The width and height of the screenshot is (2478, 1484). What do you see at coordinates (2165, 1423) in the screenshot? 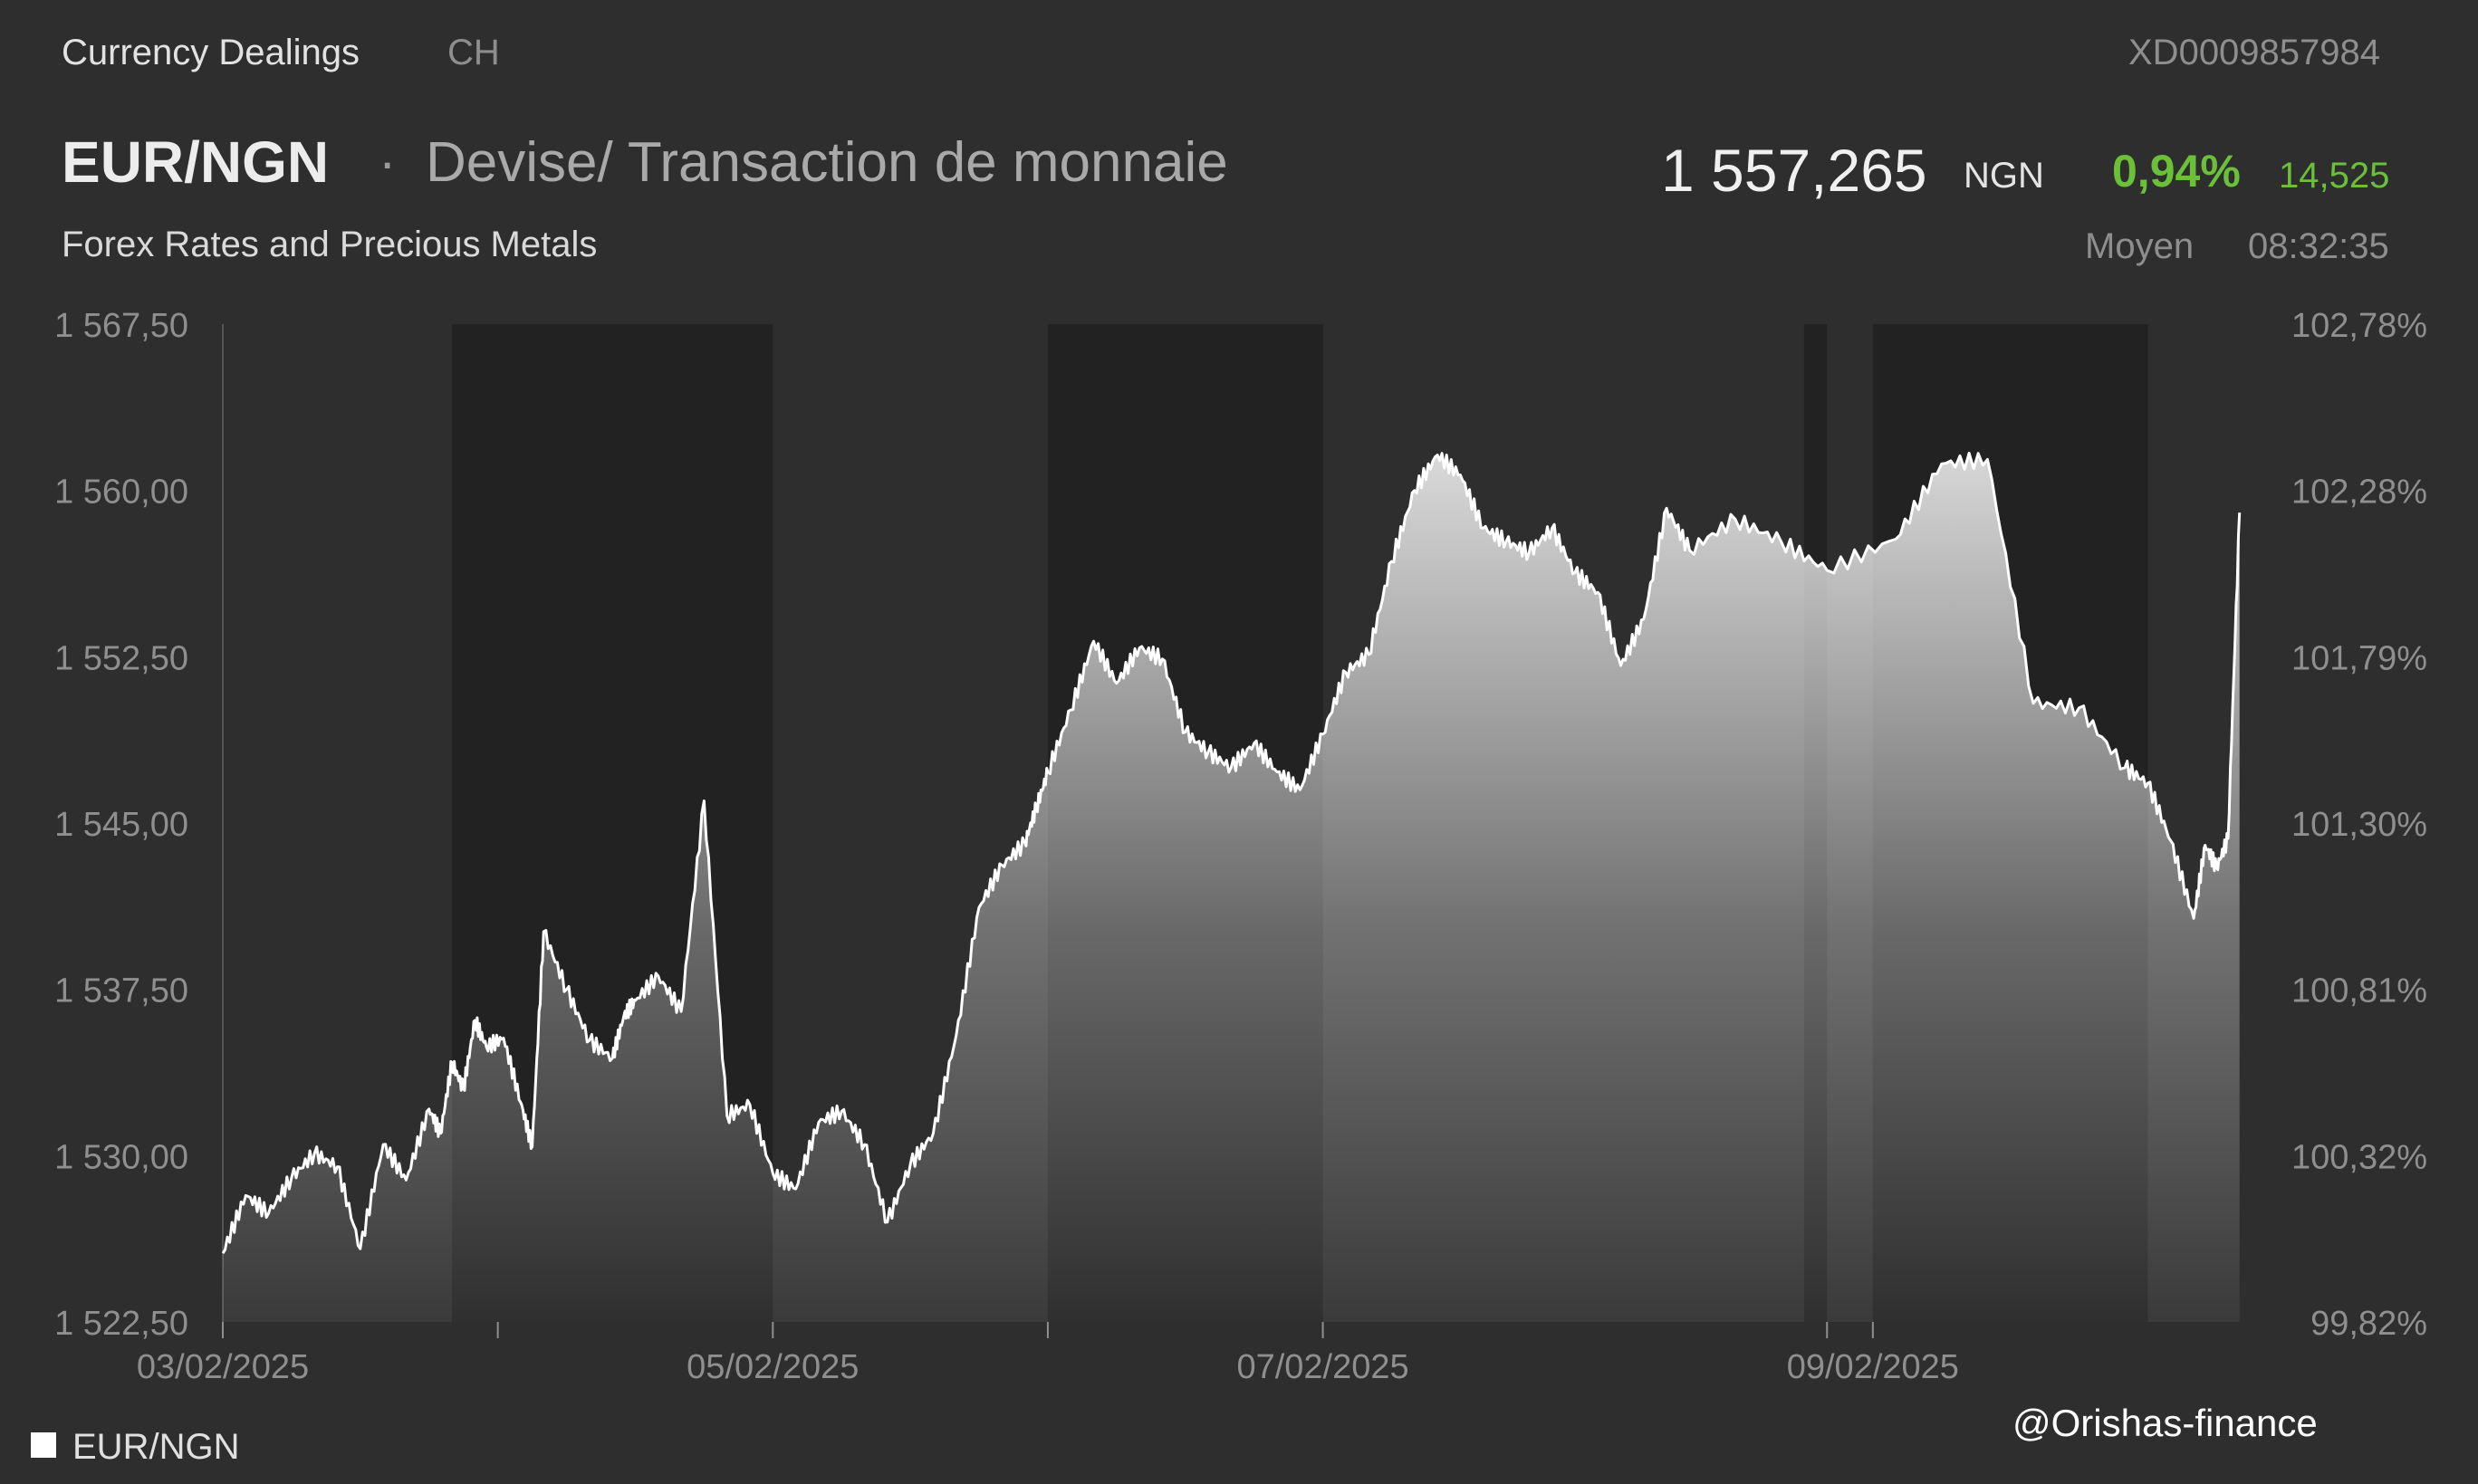
I see `watermark: @Orishas-finance` at bounding box center [2165, 1423].